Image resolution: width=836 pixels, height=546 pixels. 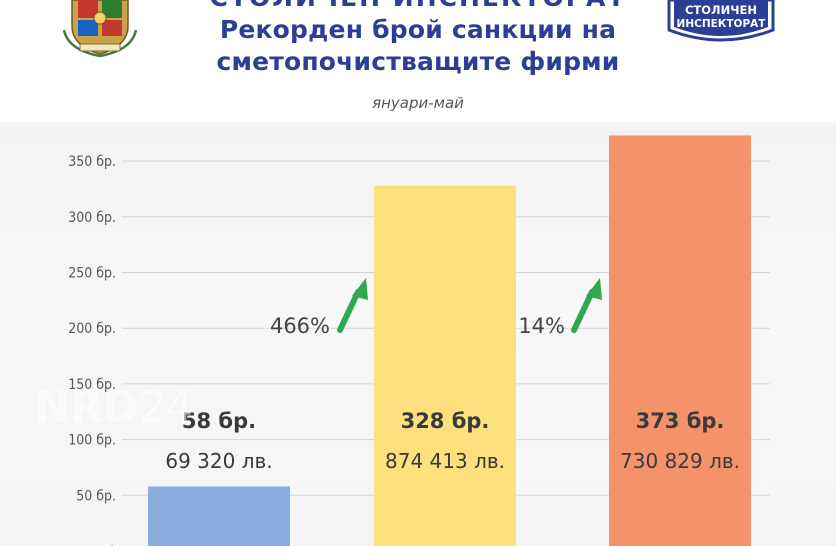 I want to click on bar-amount-label: 874 413 лв., so click(x=445, y=461).